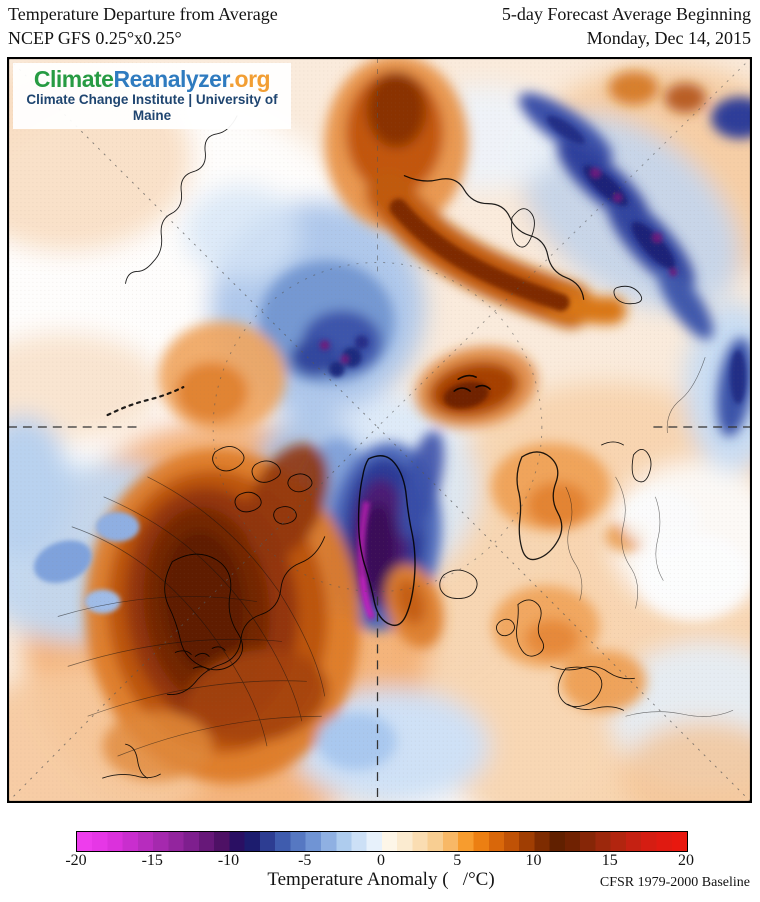  What do you see at coordinates (457, 860) in the screenshot?
I see `colorbar-tick: 5` at bounding box center [457, 860].